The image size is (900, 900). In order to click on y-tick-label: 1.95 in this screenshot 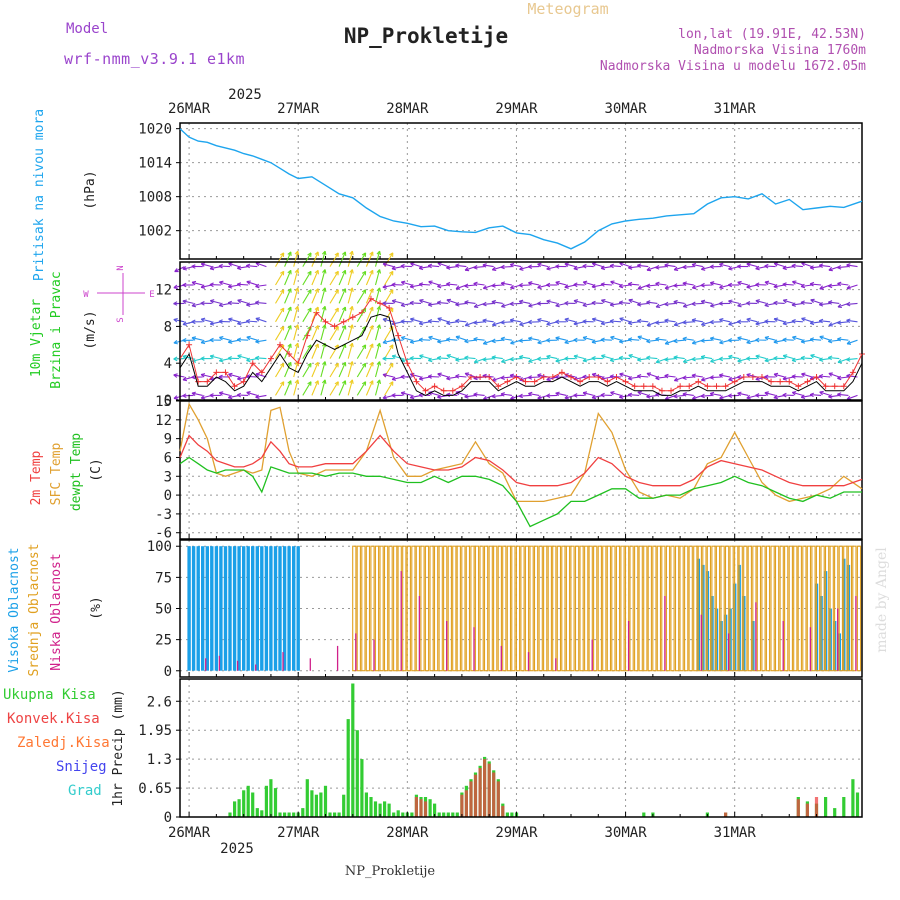, I will do `click(155, 731)`.